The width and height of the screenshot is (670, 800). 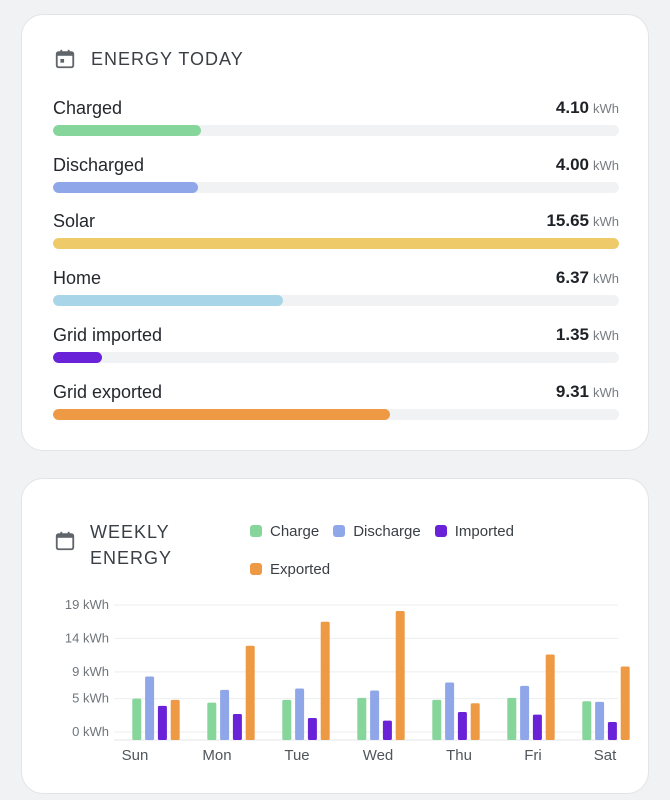 What do you see at coordinates (600, 720) in the screenshot?
I see `bar-discharge-sat` at bounding box center [600, 720].